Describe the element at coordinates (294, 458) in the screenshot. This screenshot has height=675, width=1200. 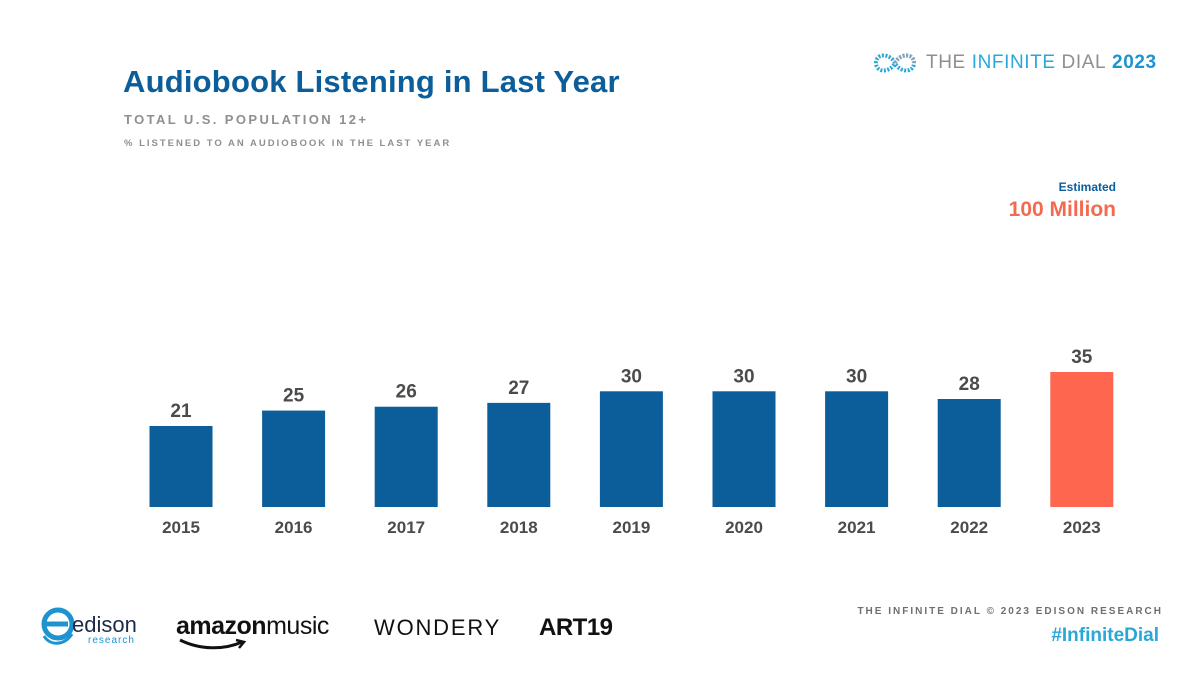
I see `bar-2016` at that location.